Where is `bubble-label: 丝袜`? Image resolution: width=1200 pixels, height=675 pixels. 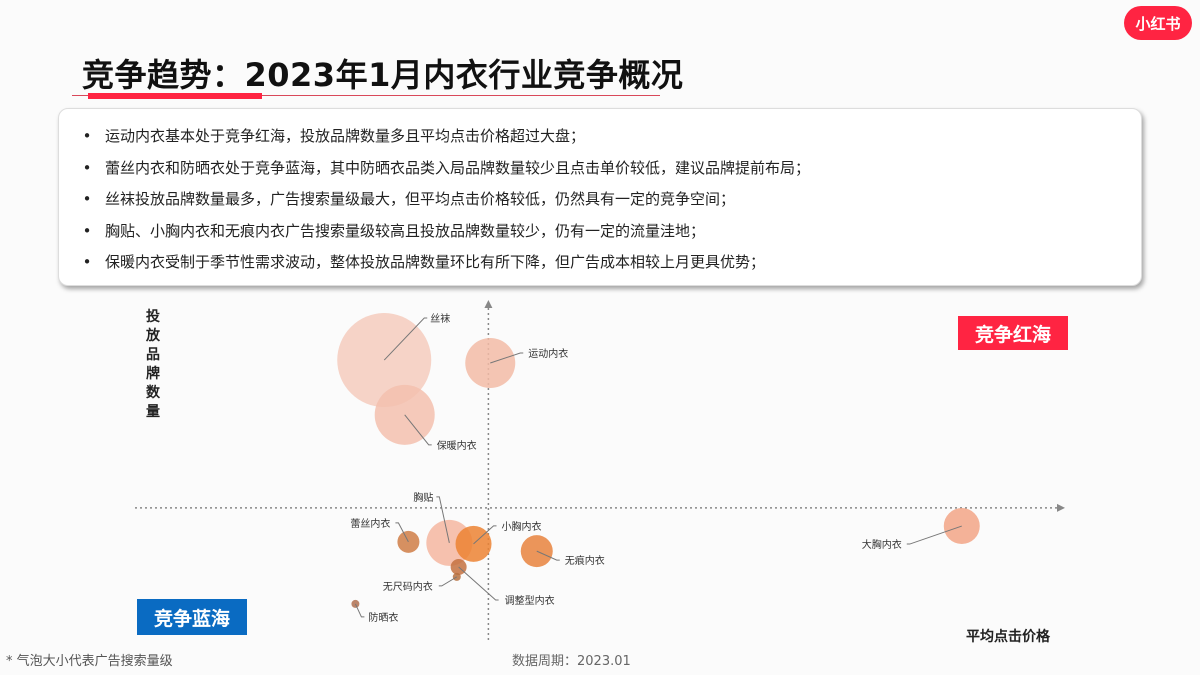 bubble-label: 丝袜 is located at coordinates (440, 318).